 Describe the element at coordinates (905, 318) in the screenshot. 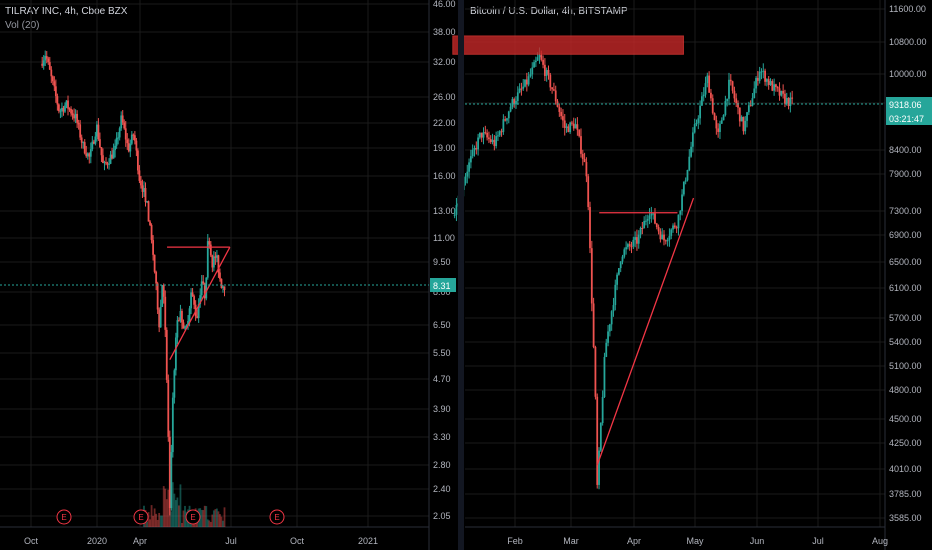

I see `y-tick-label: 5700.00` at that location.